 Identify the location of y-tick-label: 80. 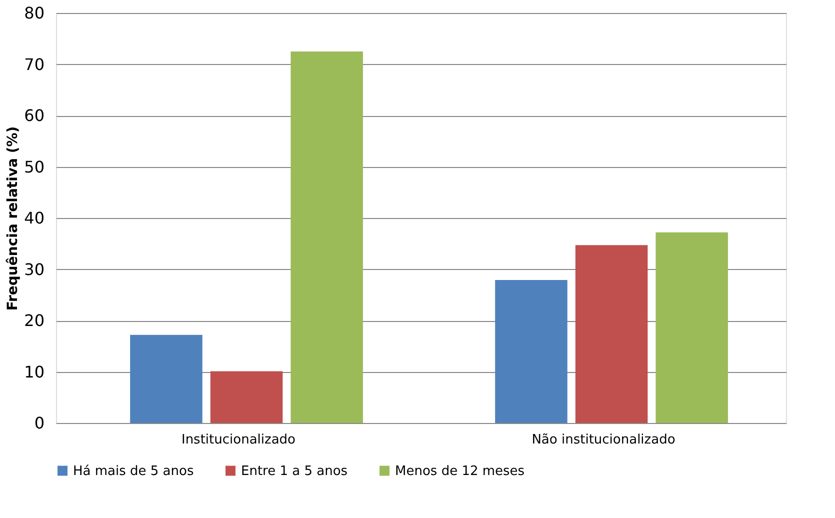
(34, 13).